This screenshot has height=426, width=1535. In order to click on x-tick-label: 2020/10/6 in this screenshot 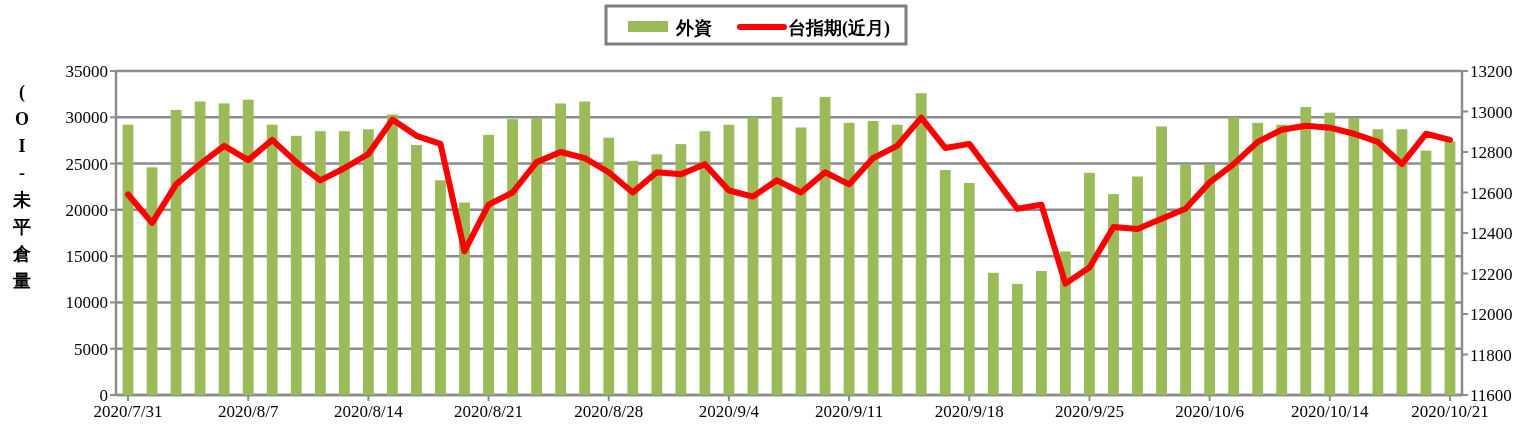, I will do `click(1210, 411)`.